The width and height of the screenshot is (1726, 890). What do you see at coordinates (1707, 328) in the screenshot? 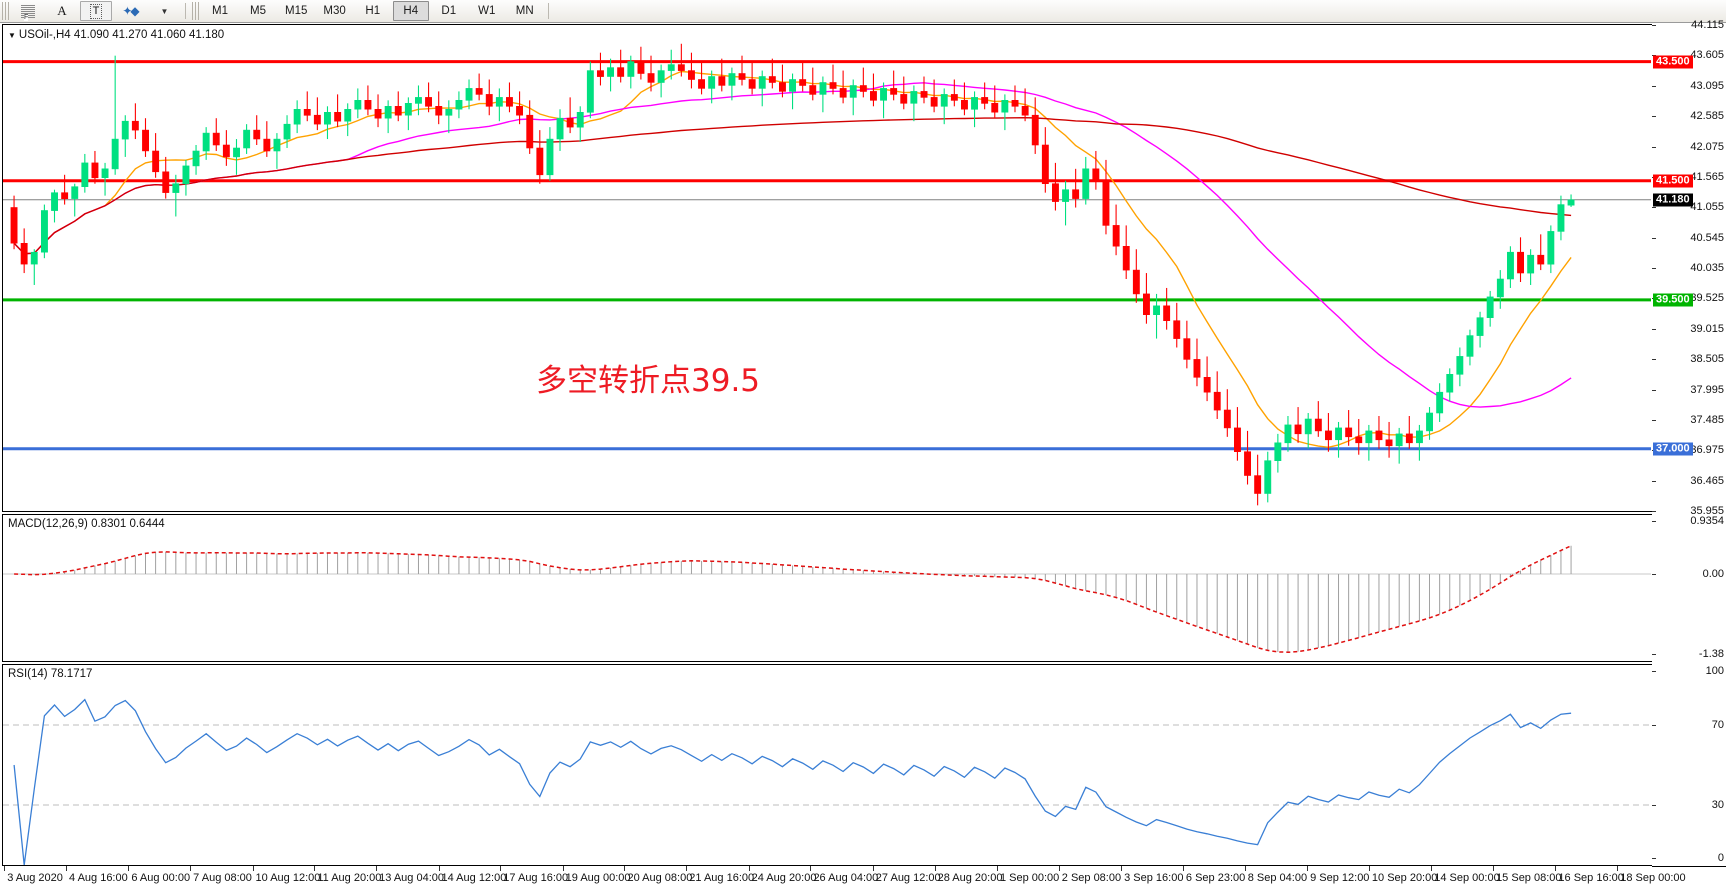
I see `price-tick-label: 39.015` at bounding box center [1707, 328].